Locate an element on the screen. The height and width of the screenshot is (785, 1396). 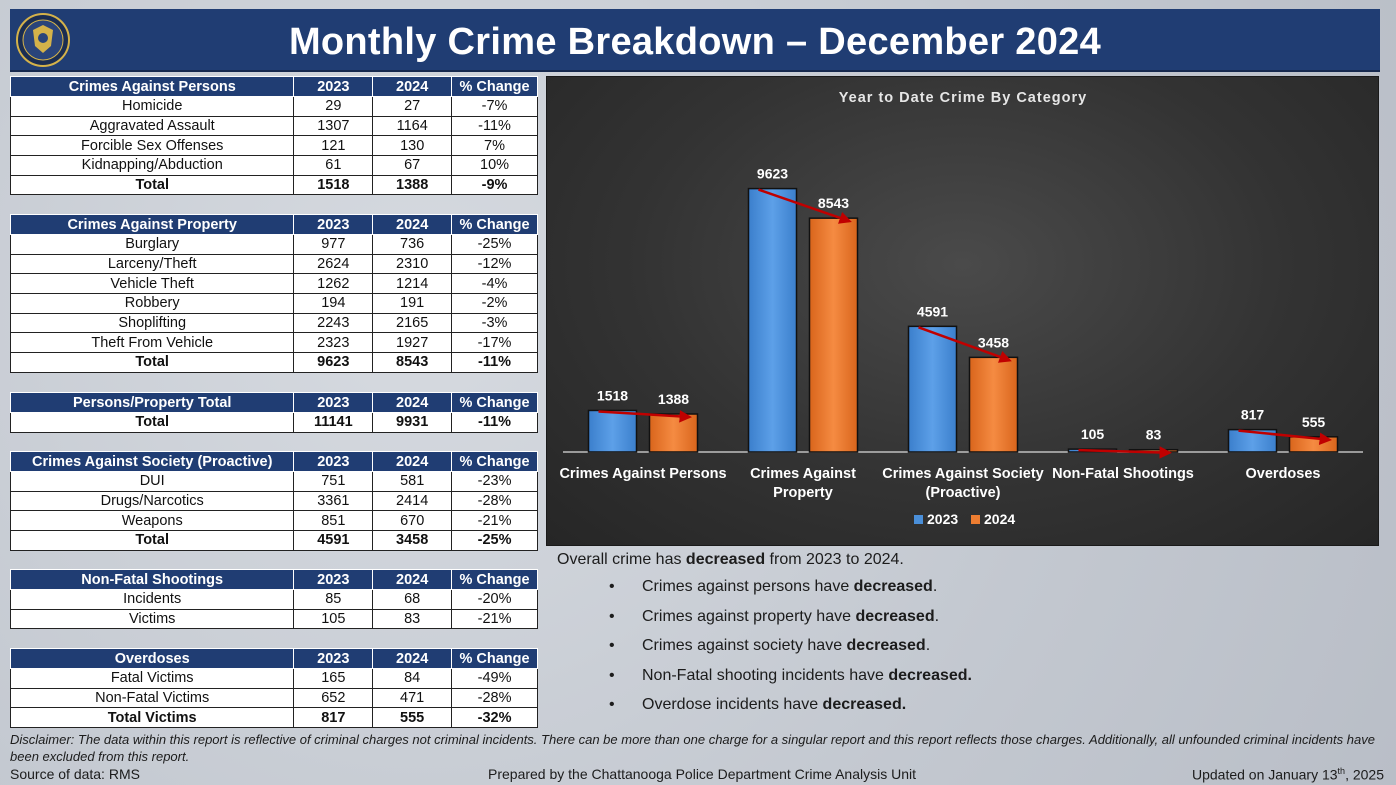
row-label: Victims is located at coordinates (152, 619).